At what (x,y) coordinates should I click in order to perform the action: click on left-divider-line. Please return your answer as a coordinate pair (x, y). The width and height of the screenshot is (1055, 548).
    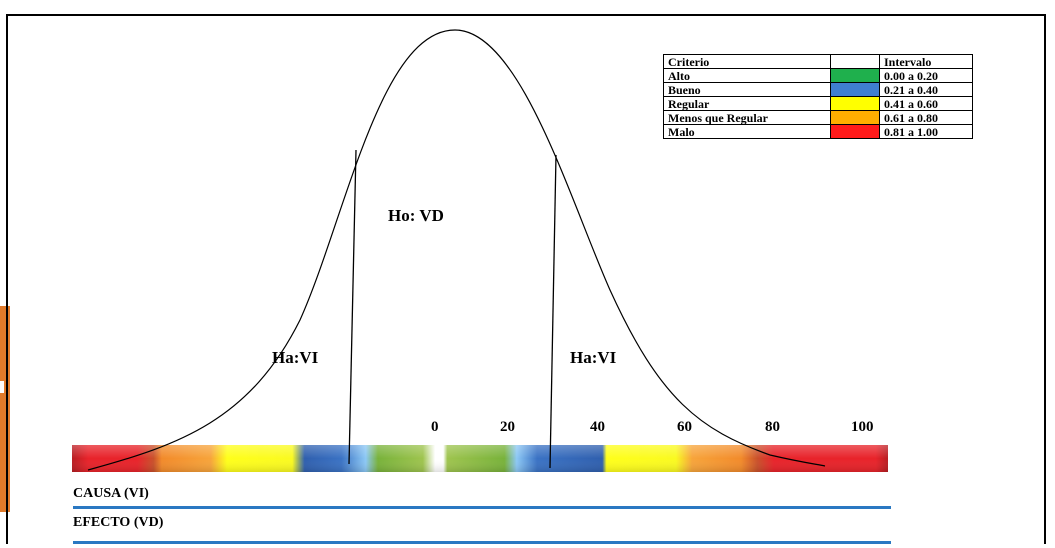
    Looking at the image, I should click on (352, 307).